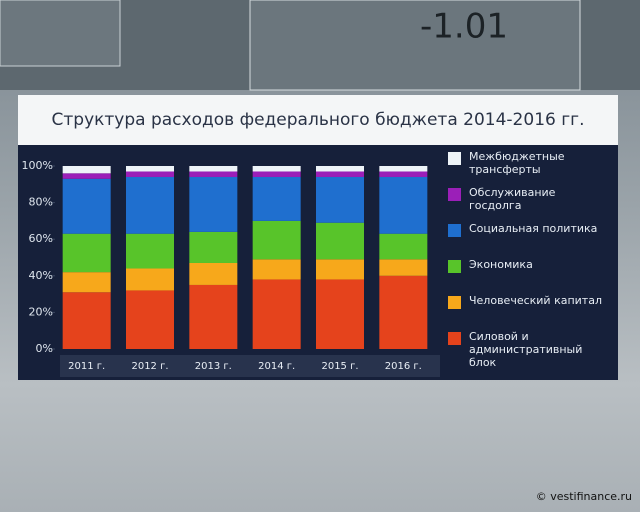 Image resolution: width=640 pixels, height=512 pixels. What do you see at coordinates (533, 276) in the screenshot?
I see `legend-item: Экономика` at bounding box center [533, 276].